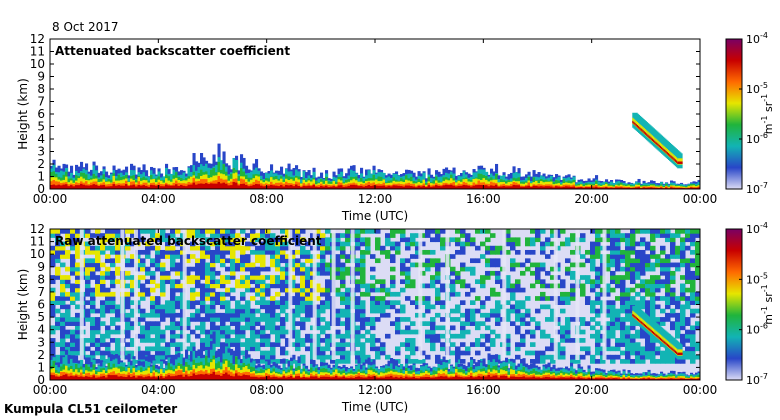 This screenshot has height=420, width=780. I want to click on panel-title: Attenuated backscatter coefficient, so click(172, 51).